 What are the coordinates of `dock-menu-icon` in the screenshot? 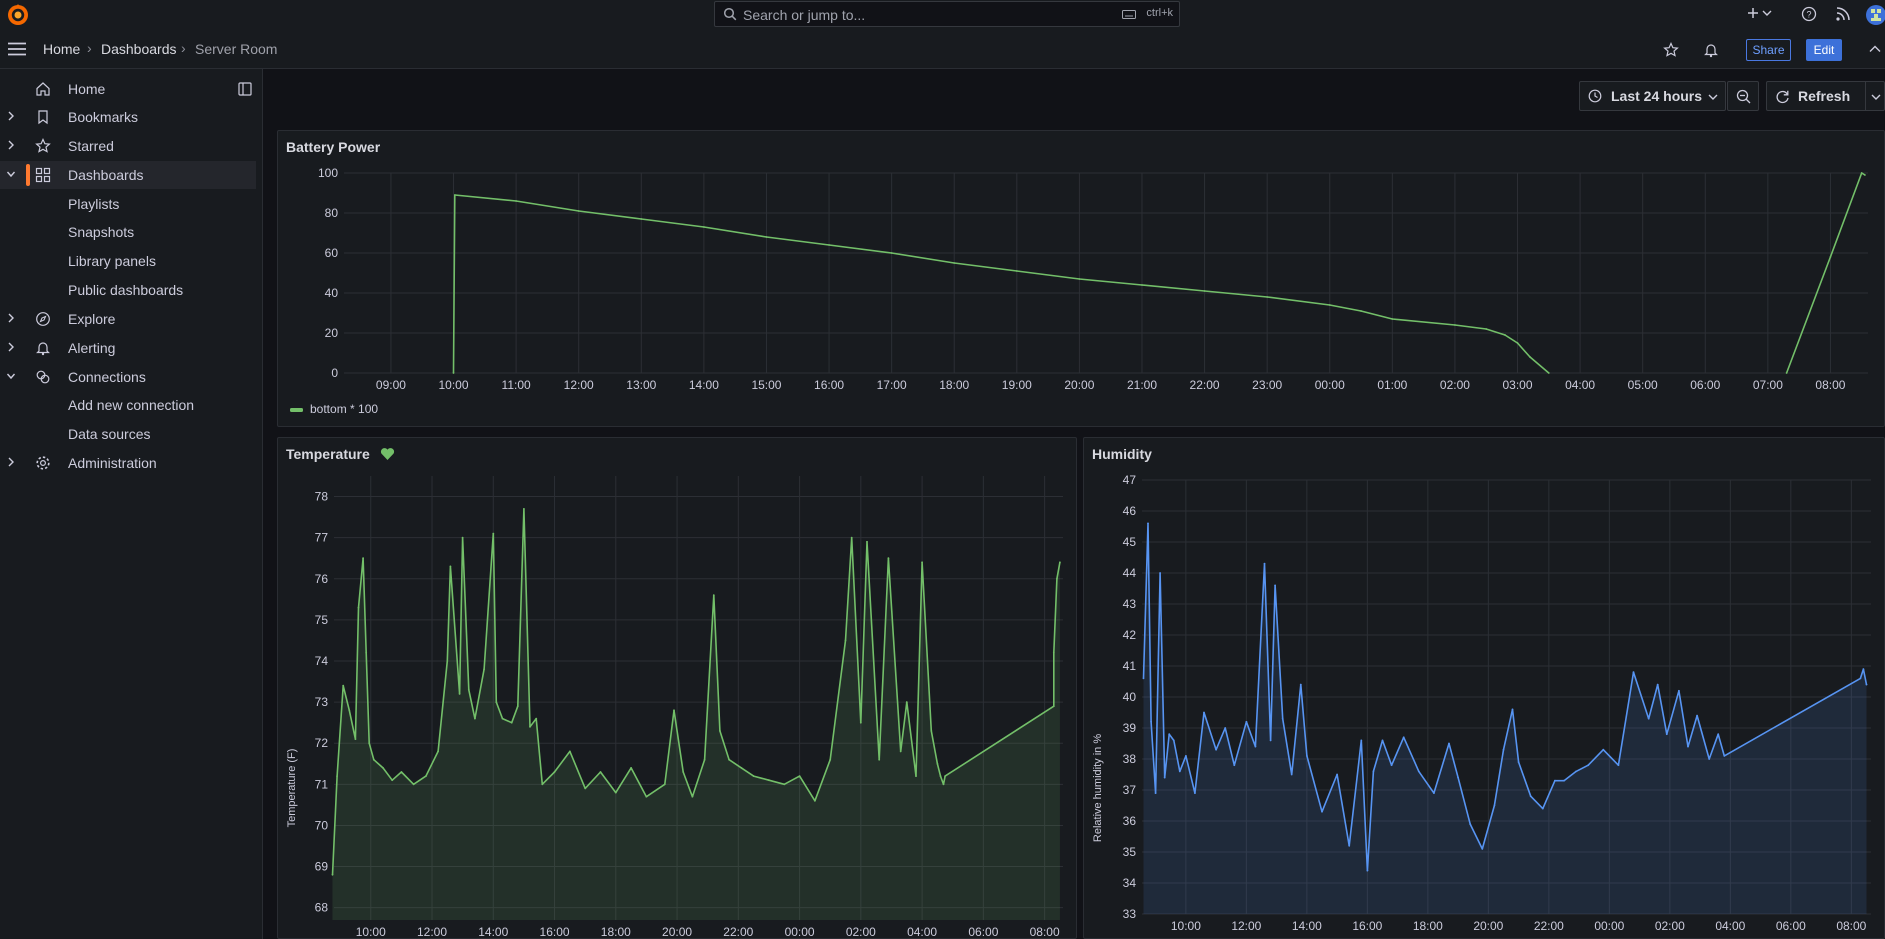 It's located at (245, 89).